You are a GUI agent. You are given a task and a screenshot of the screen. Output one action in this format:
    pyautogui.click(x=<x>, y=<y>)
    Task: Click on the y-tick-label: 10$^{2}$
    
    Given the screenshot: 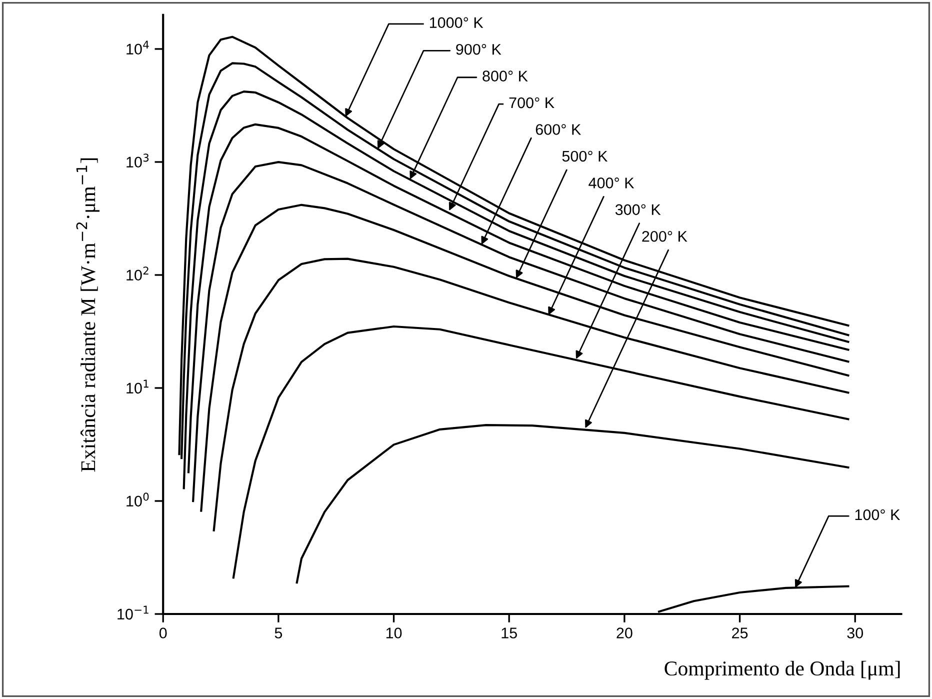 What is the action you would take?
    pyautogui.click(x=137, y=273)
    